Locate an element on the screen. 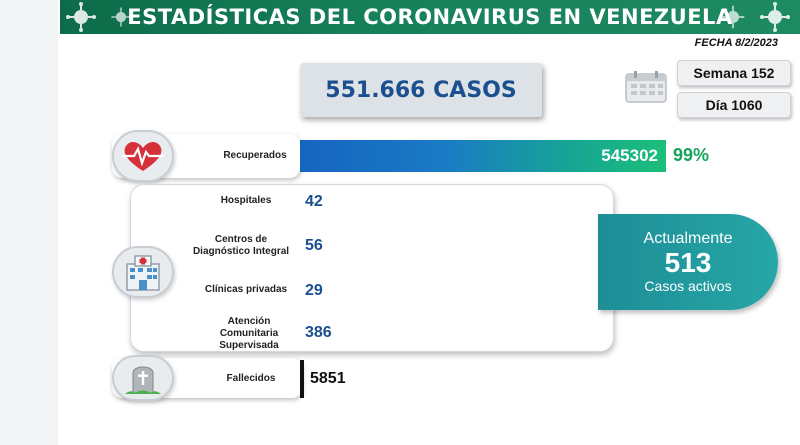 Image resolution: width=800 pixels, height=445 pixels. deaths-icon-circle is located at coordinates (143, 378).